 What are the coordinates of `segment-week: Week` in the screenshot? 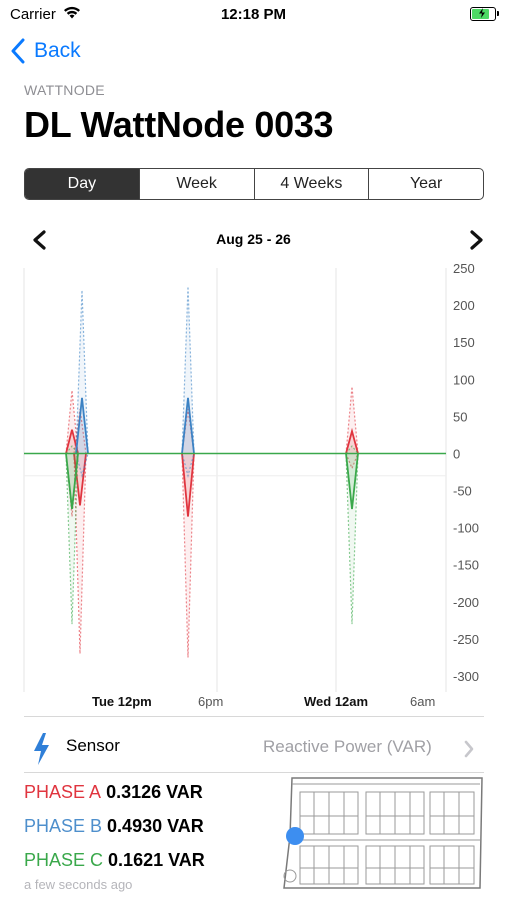 It's located at (196, 184).